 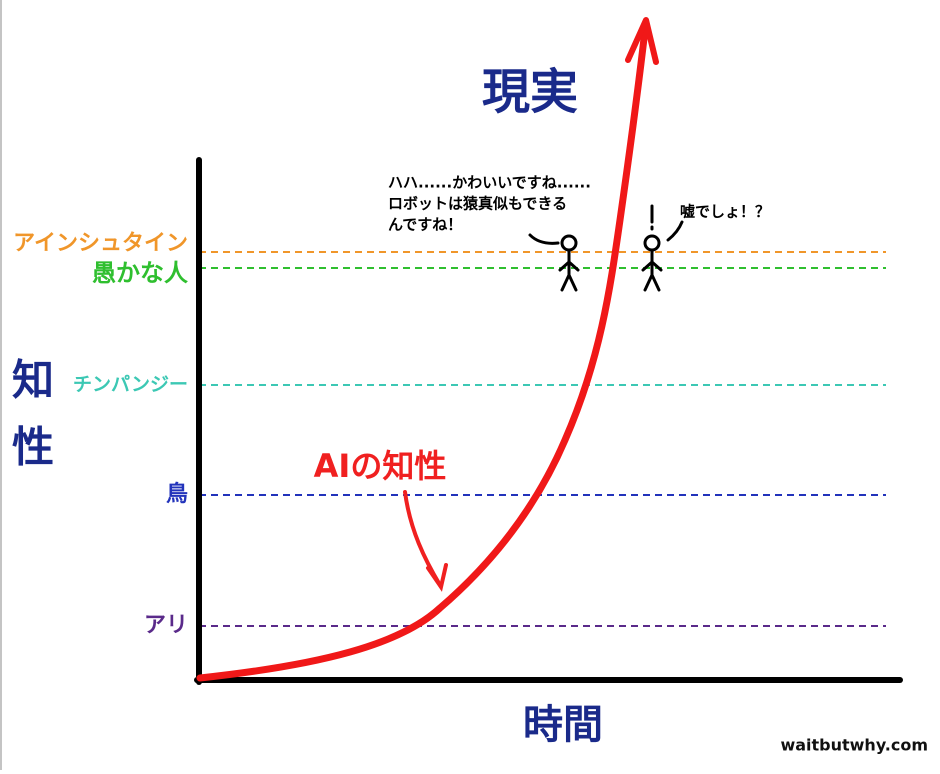 What do you see at coordinates (100, 243) in the screenshot?
I see `level-label: アインシュタイン` at bounding box center [100, 243].